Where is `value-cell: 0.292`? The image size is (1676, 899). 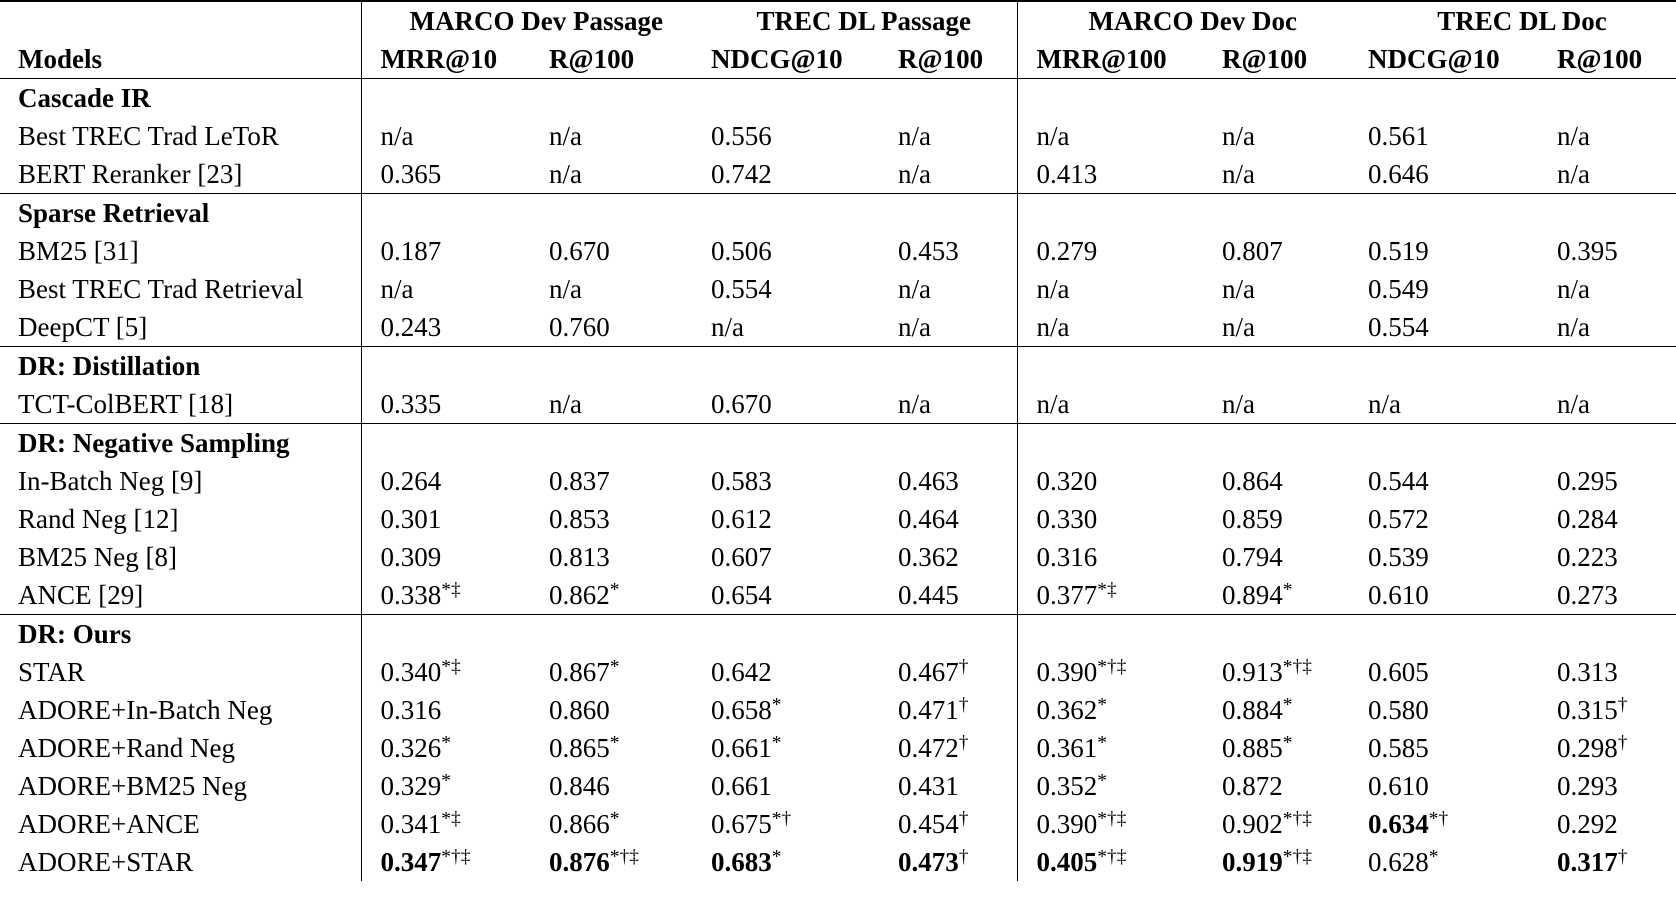
value-cell: 0.292 is located at coordinates (1616, 824).